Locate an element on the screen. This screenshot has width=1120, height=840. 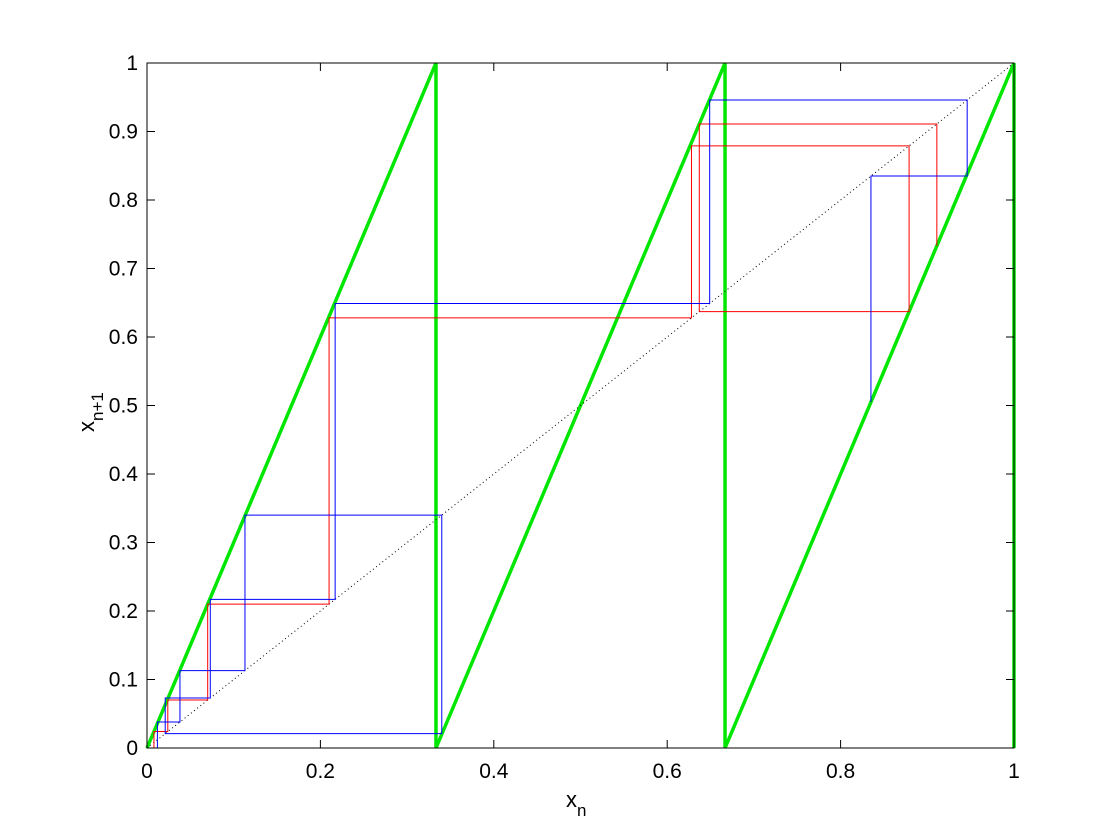
y-axis-label-sub: n+1 is located at coordinates (97, 406).